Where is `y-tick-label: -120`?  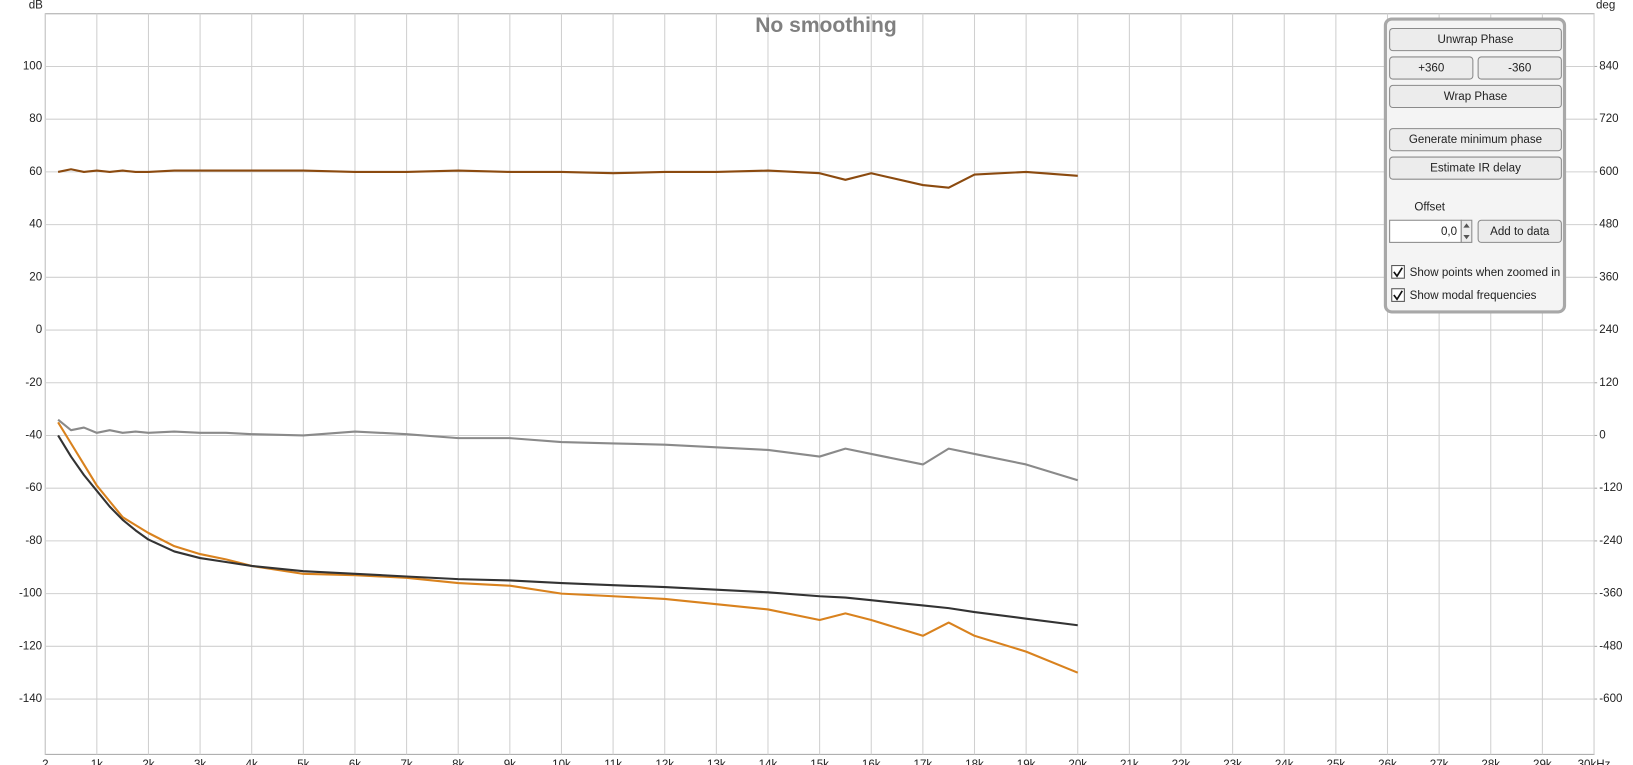 y-tick-label: -120 is located at coordinates (30, 646).